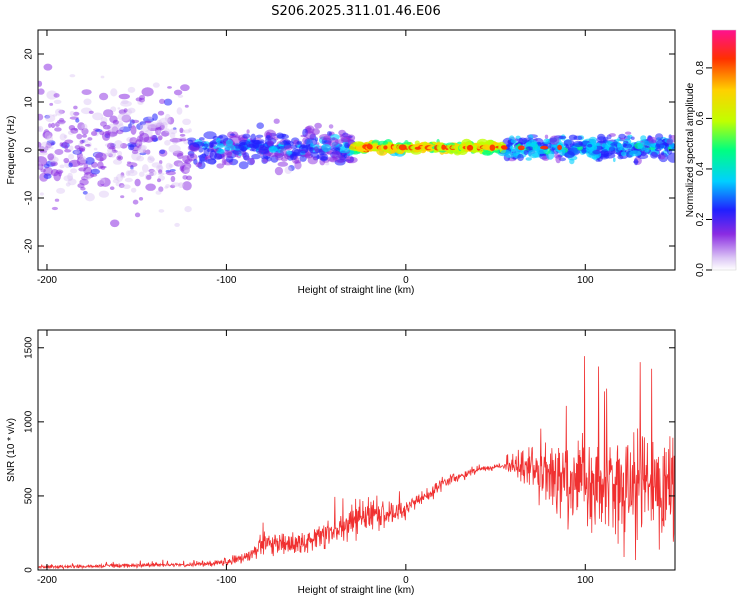 This screenshot has height=600, width=750. I want to click on y-tick-label: -10, so click(29, 197).